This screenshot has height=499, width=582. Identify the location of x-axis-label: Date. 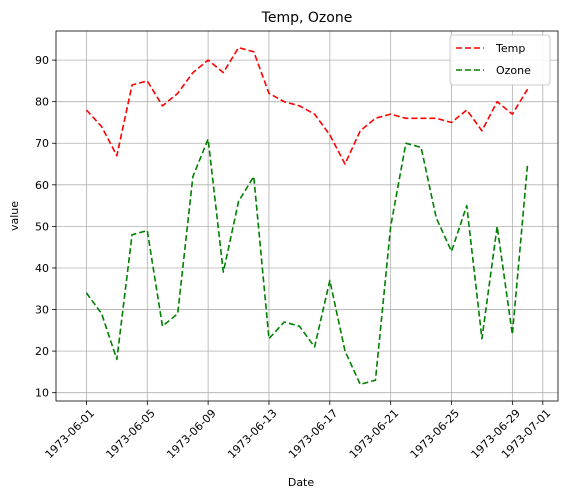
(301, 482).